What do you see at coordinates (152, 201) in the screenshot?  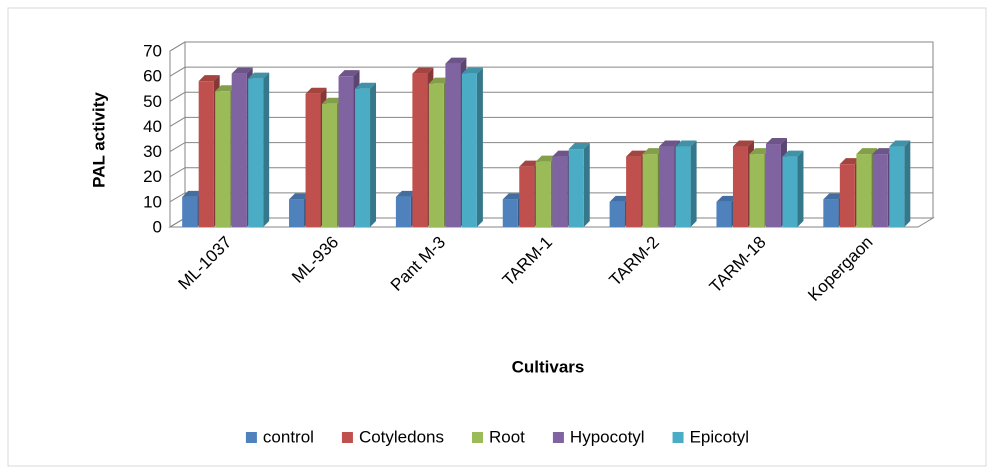 I see `y-tick-label: 10` at bounding box center [152, 201].